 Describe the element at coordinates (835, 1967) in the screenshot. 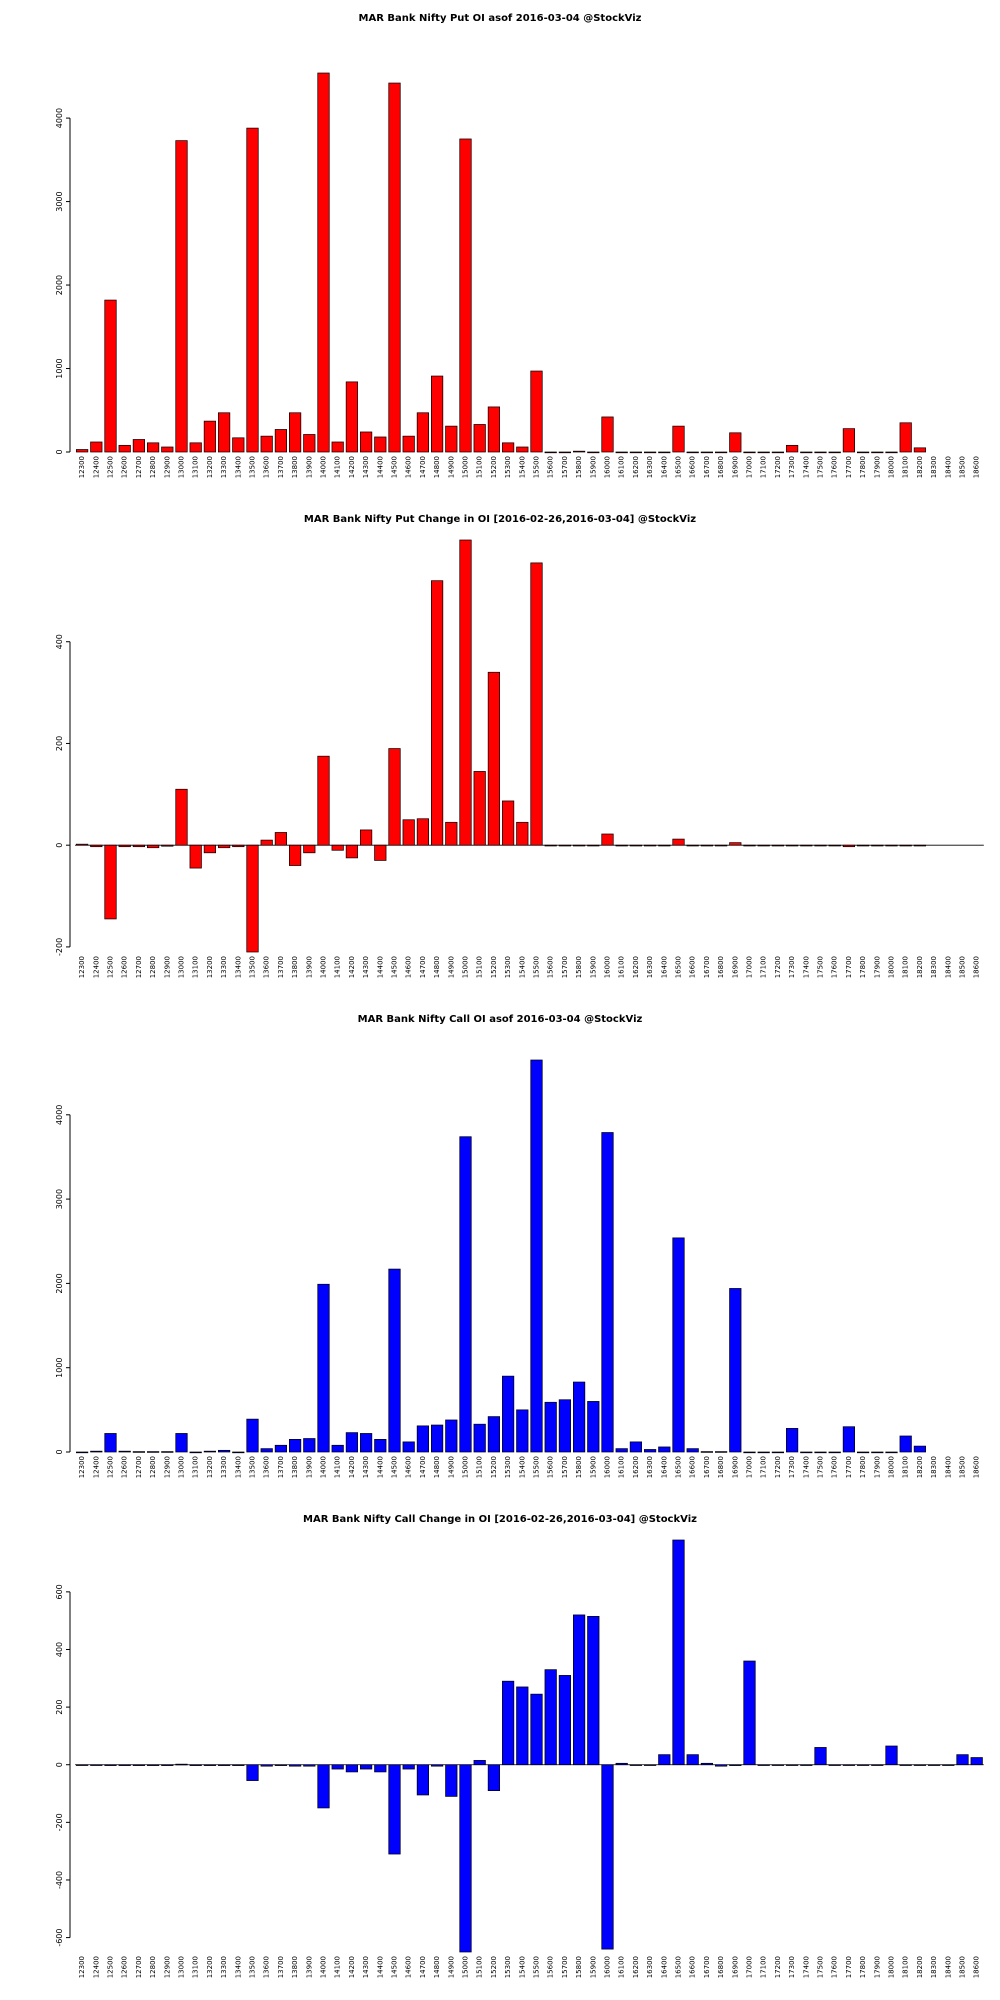

I see `x-tick-label: 17600` at that location.